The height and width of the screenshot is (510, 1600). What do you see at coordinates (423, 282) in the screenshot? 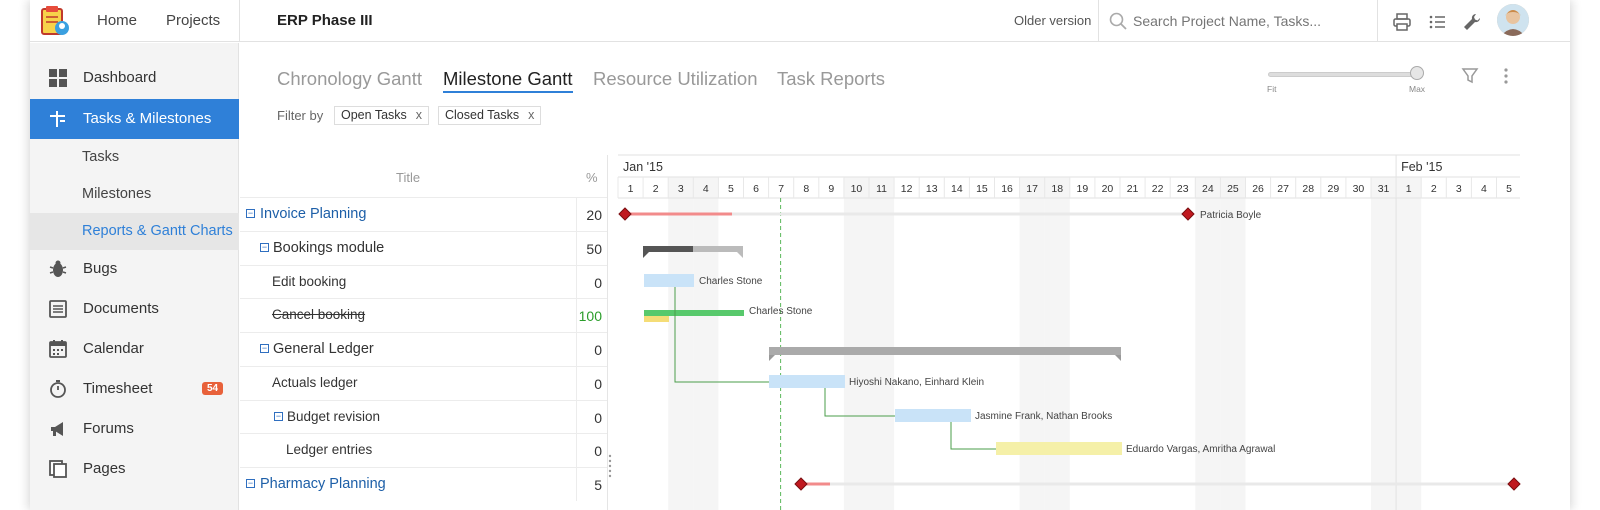
I see `table-row: Edit booking` at bounding box center [423, 282].